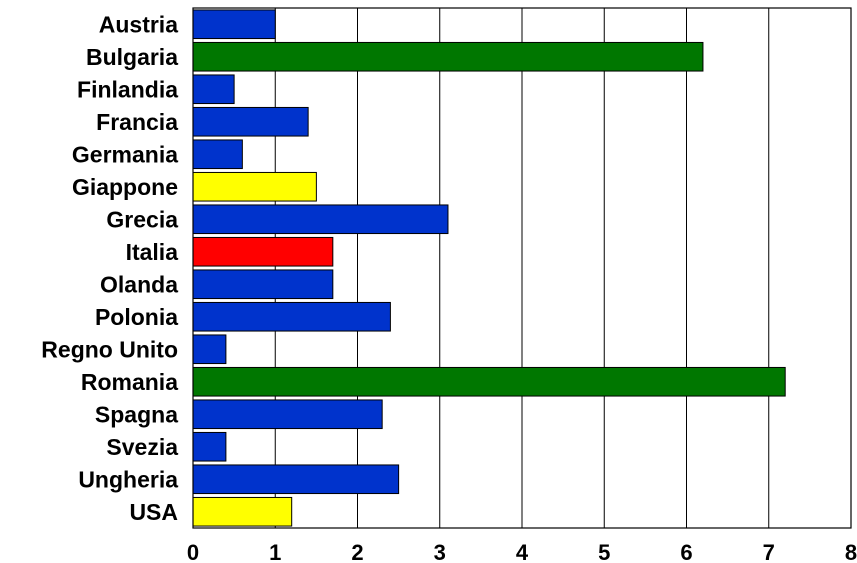 This screenshot has height=563, width=857. What do you see at coordinates (125, 154) in the screenshot?
I see `category-label: Germania` at bounding box center [125, 154].